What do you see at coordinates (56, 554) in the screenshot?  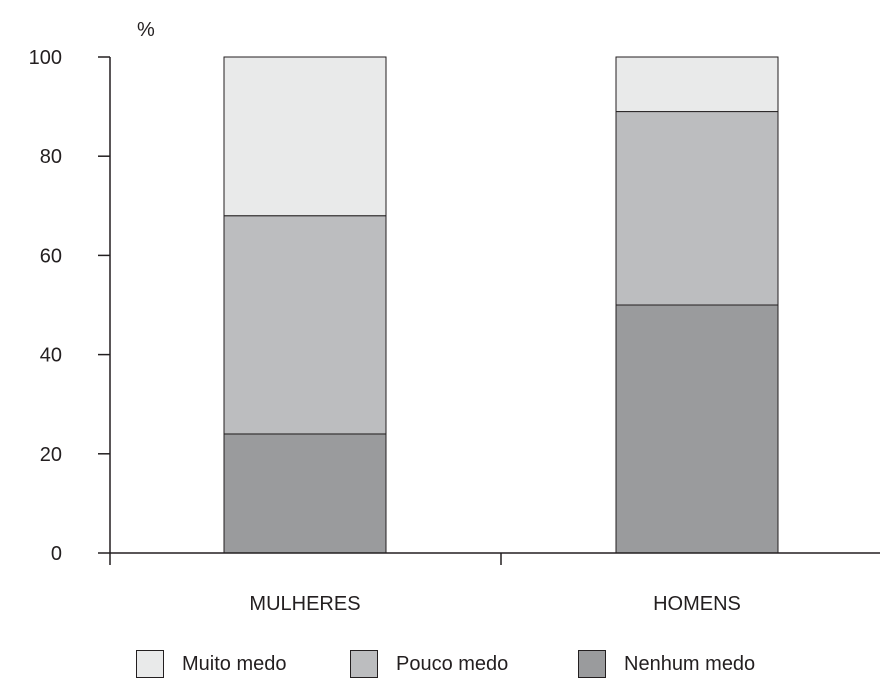 I see `y-tick-label: 0` at bounding box center [56, 554].